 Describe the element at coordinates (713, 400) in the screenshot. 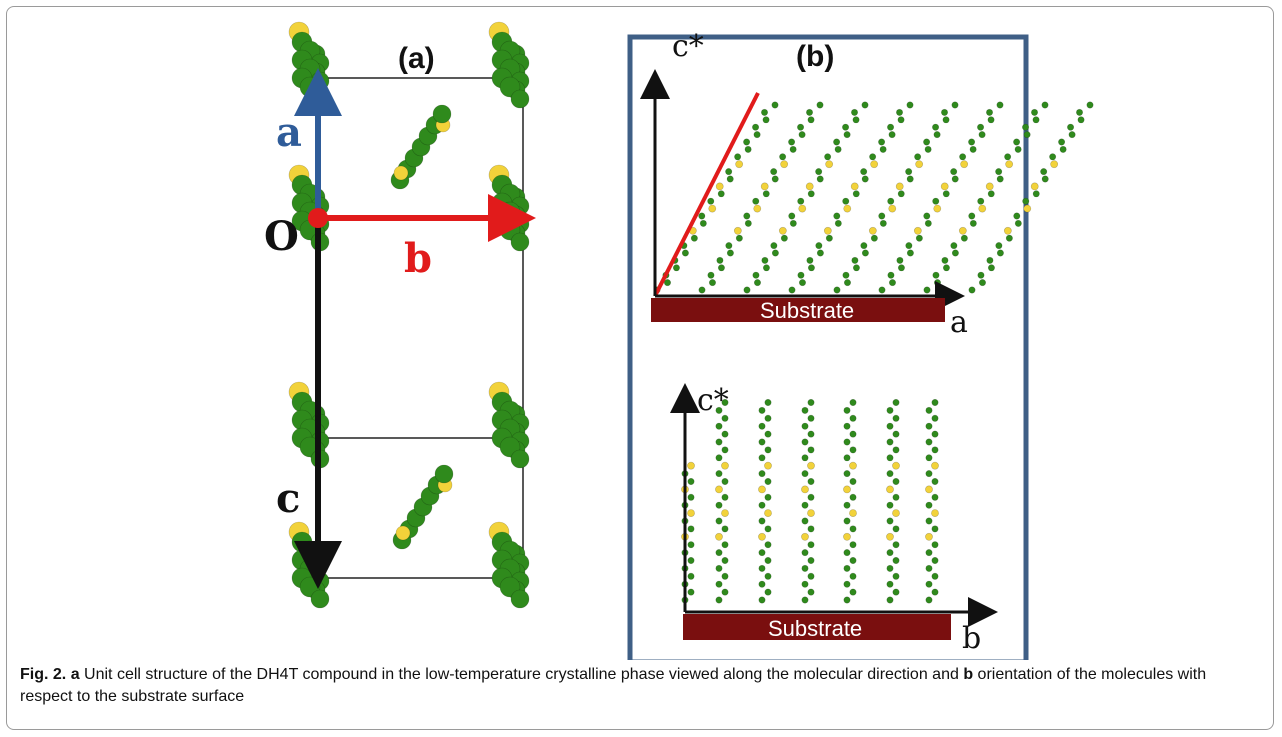

I see `bottom-vertical-axis-label: c*` at that location.